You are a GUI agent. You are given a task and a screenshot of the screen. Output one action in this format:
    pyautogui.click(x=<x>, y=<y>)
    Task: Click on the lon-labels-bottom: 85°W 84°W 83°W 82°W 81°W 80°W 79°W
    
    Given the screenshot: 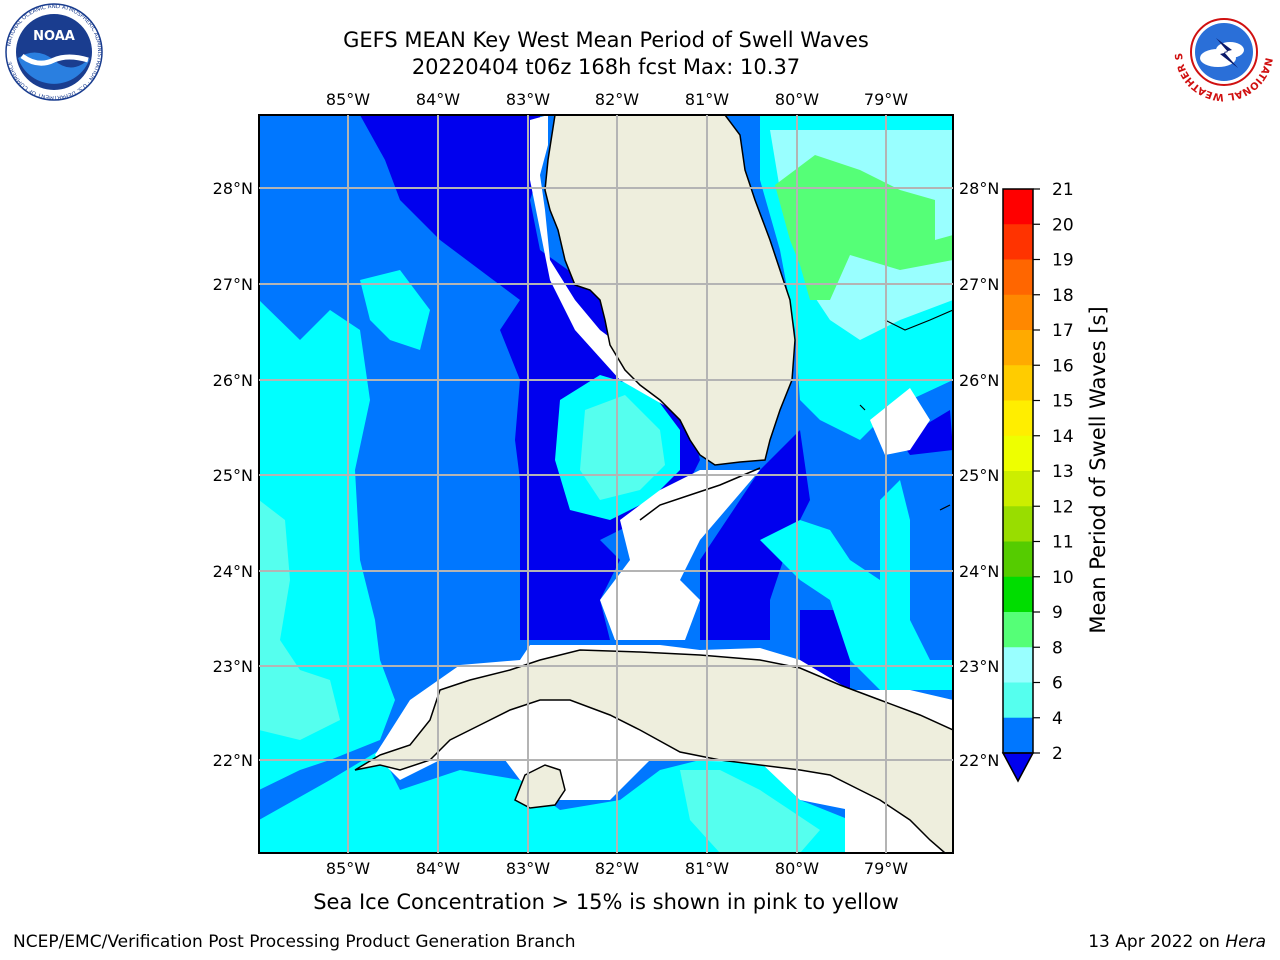 What is the action you would take?
    pyautogui.click(x=617, y=868)
    